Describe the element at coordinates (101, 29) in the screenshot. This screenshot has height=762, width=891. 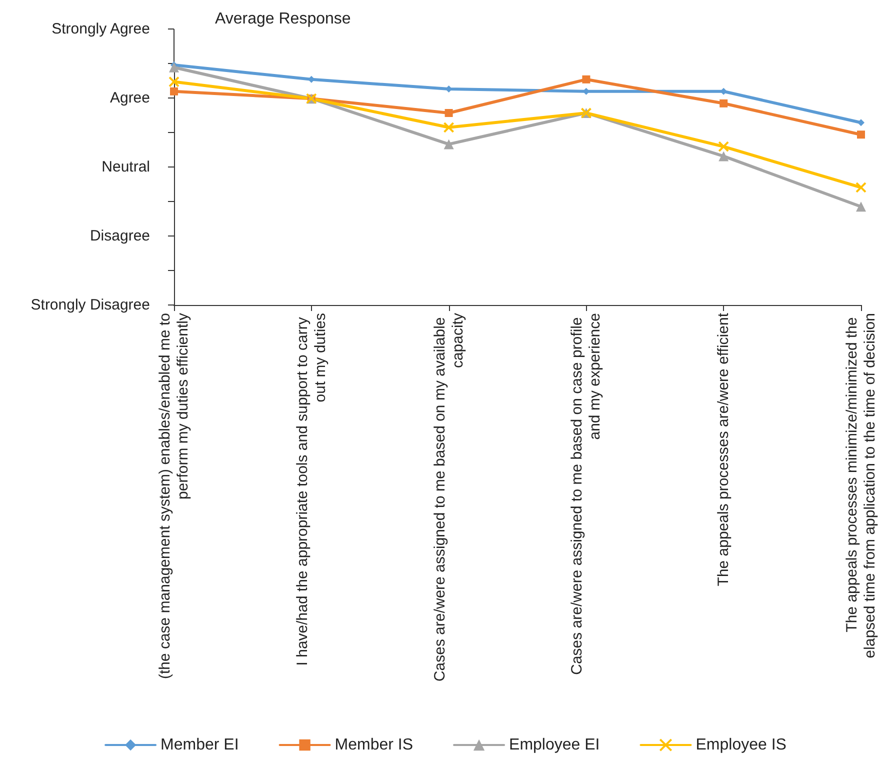
I see `text: Strongly Agree` at that location.